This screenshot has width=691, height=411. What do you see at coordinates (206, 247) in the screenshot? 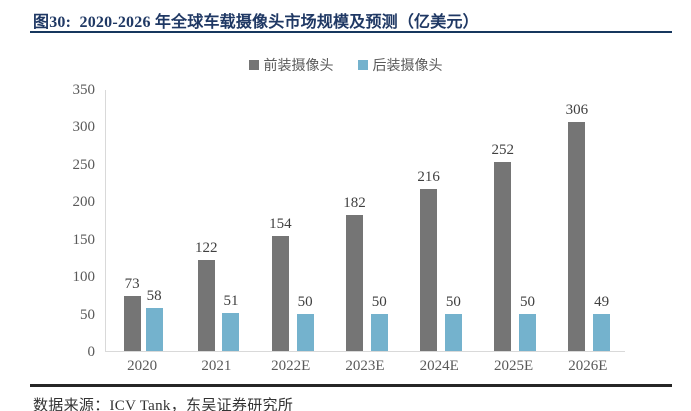
I see `bar-value-label: 122` at bounding box center [206, 247].